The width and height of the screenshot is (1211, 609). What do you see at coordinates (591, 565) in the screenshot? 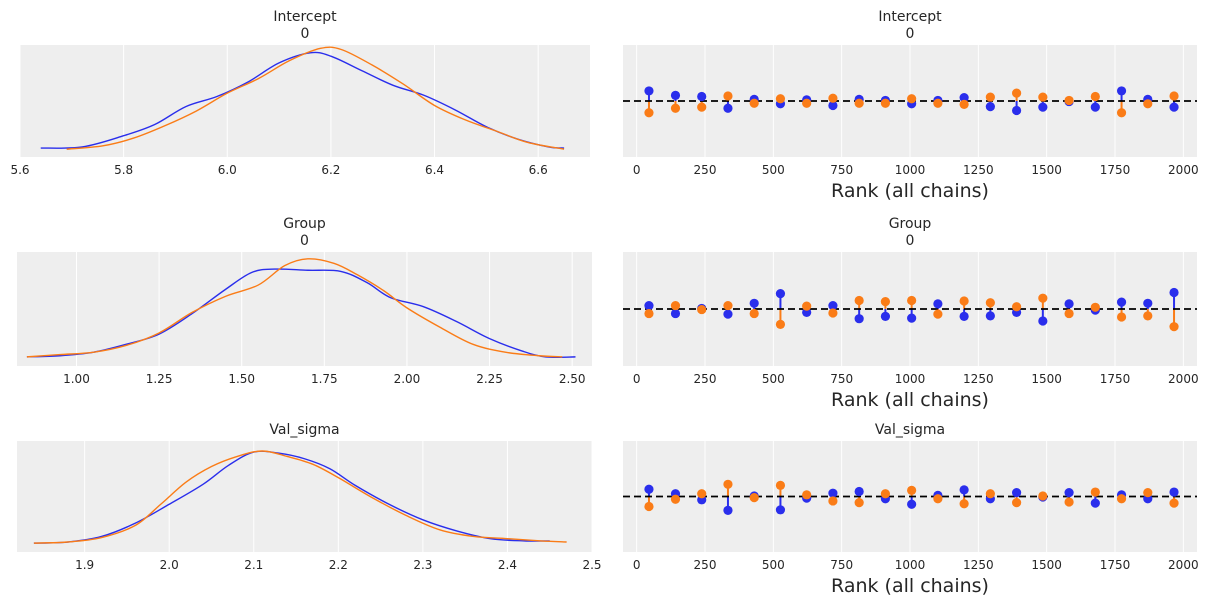
I see `x-tick-label: 2.5` at bounding box center [591, 565].